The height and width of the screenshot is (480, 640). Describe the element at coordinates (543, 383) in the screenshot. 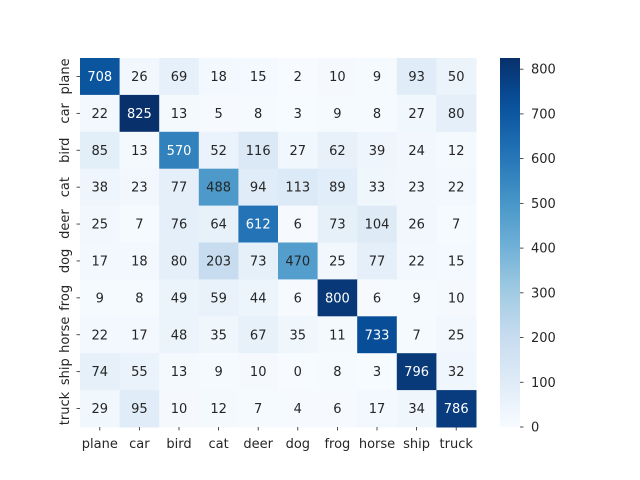

I see `colorbar-tick-label-100: 100` at that location.